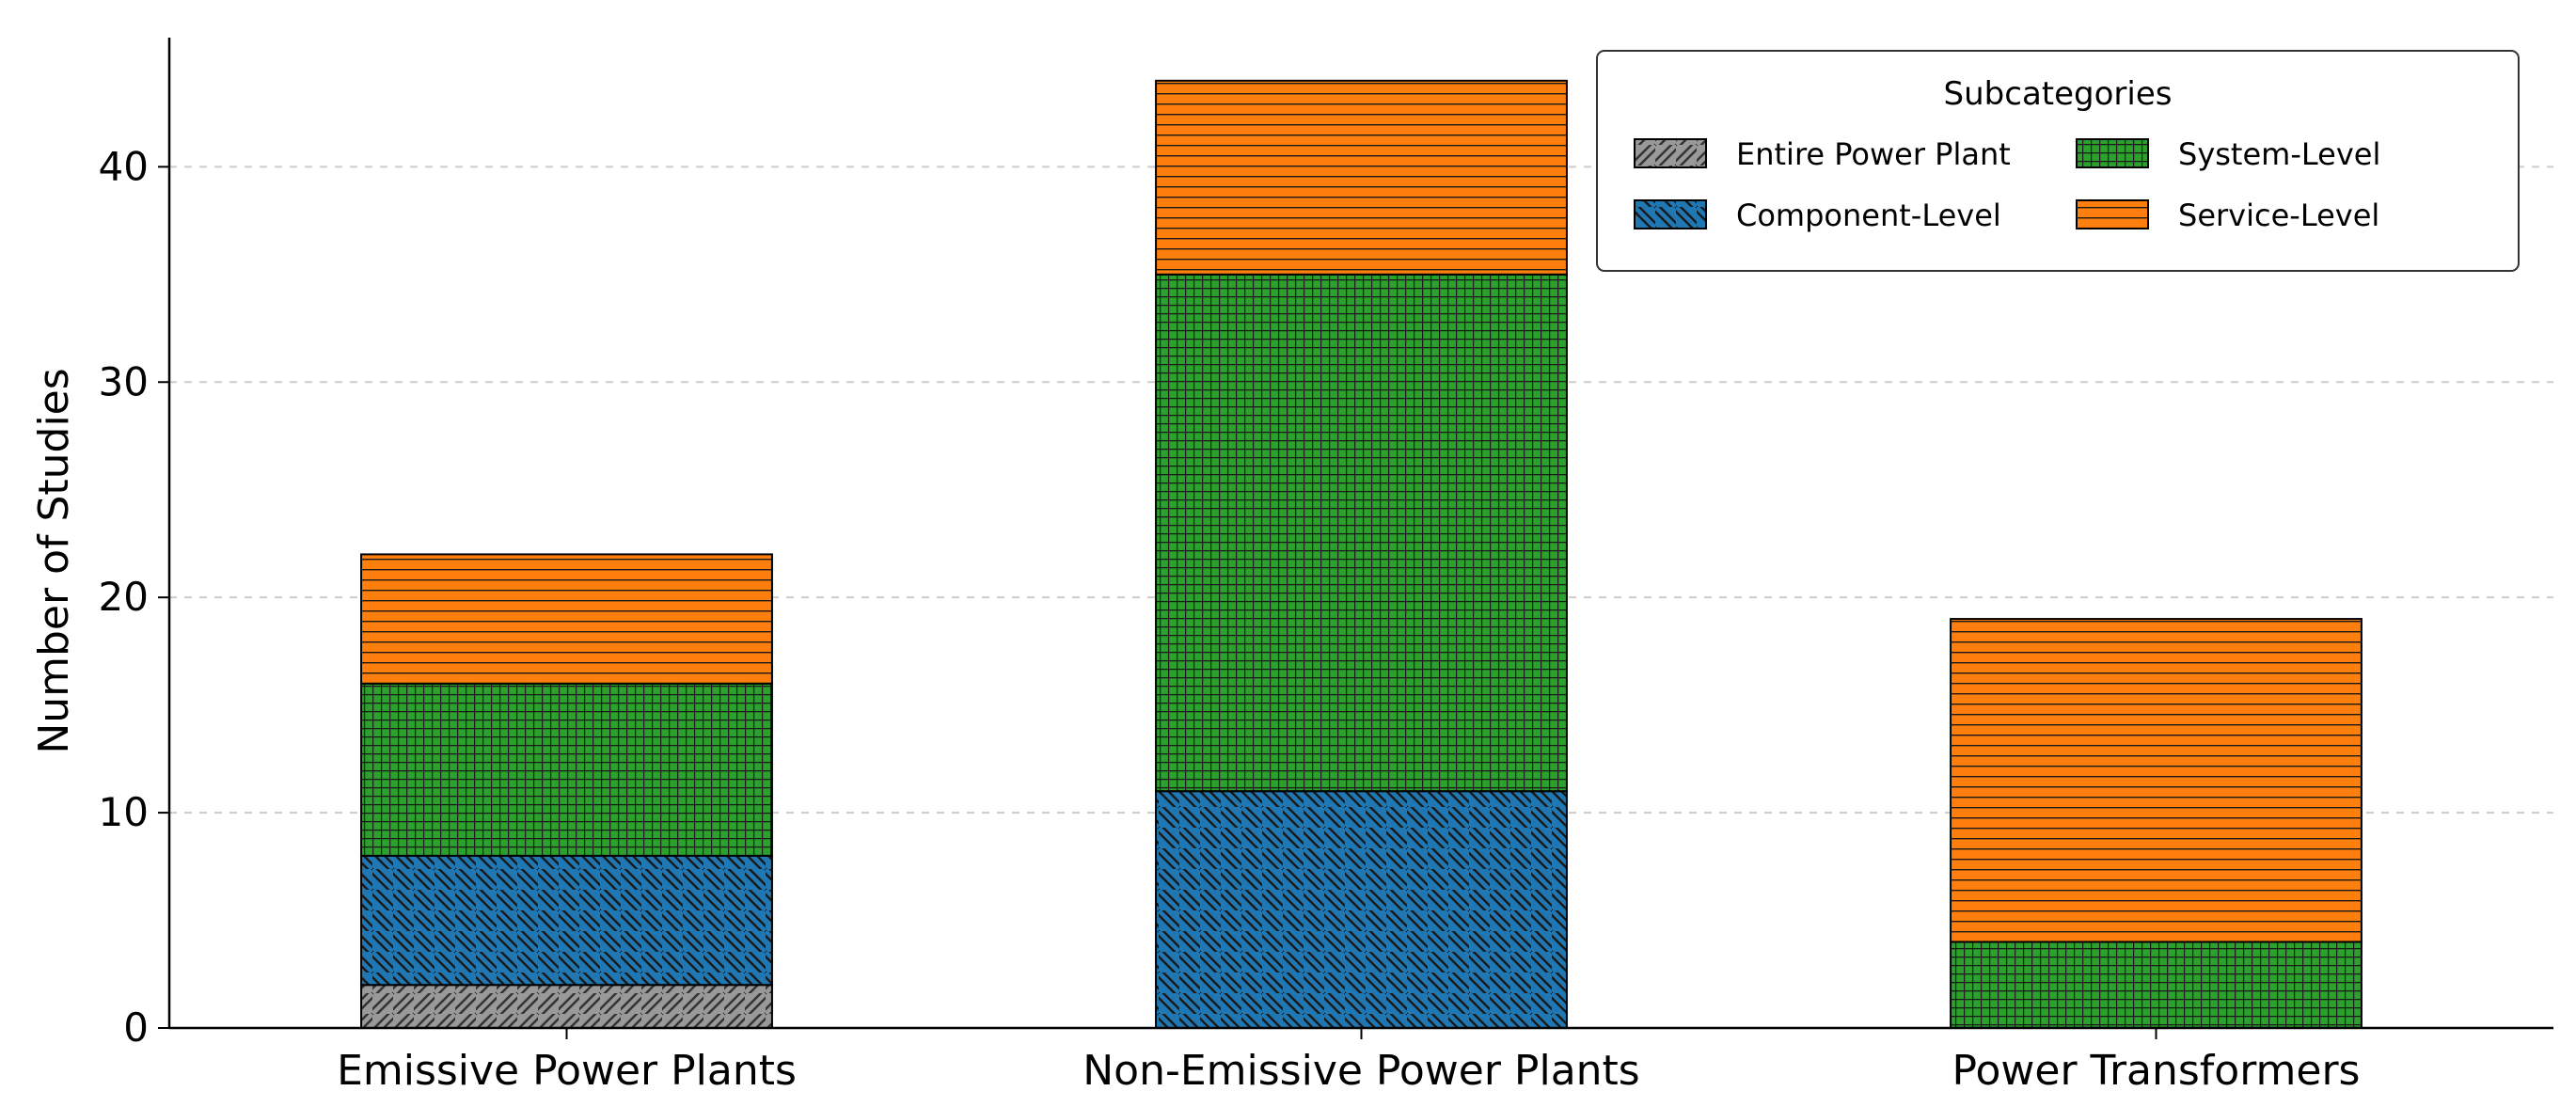 The width and height of the screenshot is (2576, 1107). What do you see at coordinates (124, 812) in the screenshot?
I see `y-tick-label: 10` at bounding box center [124, 812].